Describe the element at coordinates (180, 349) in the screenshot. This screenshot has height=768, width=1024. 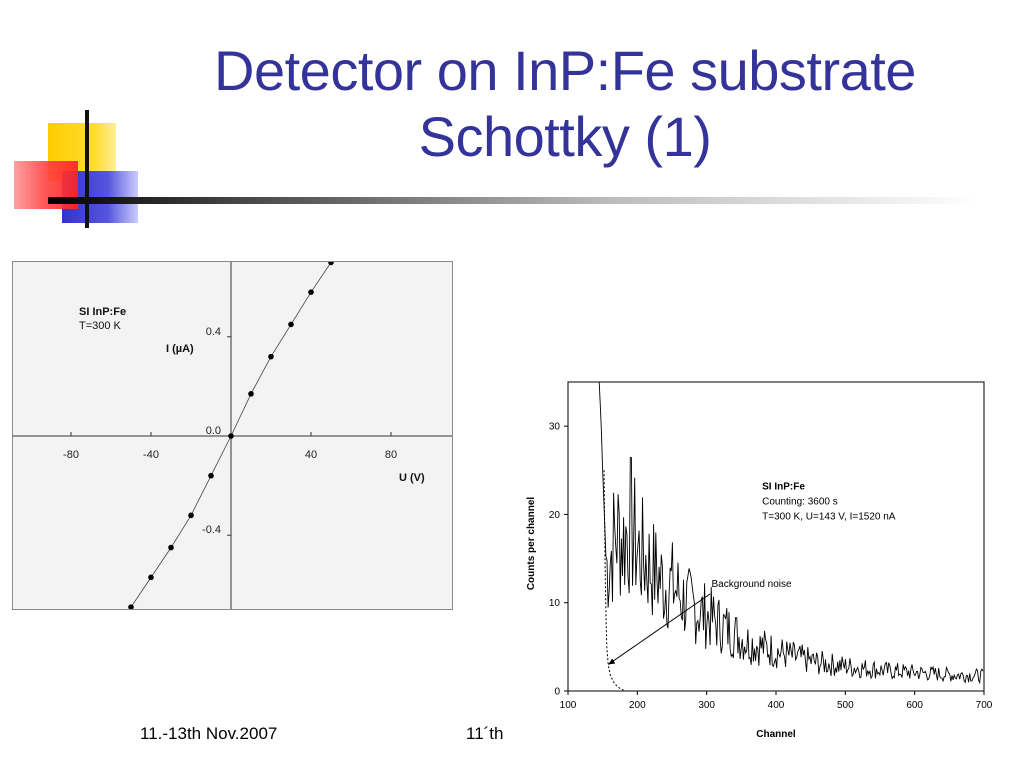
I see `iv-y-axis-label: I (µA)` at that location.